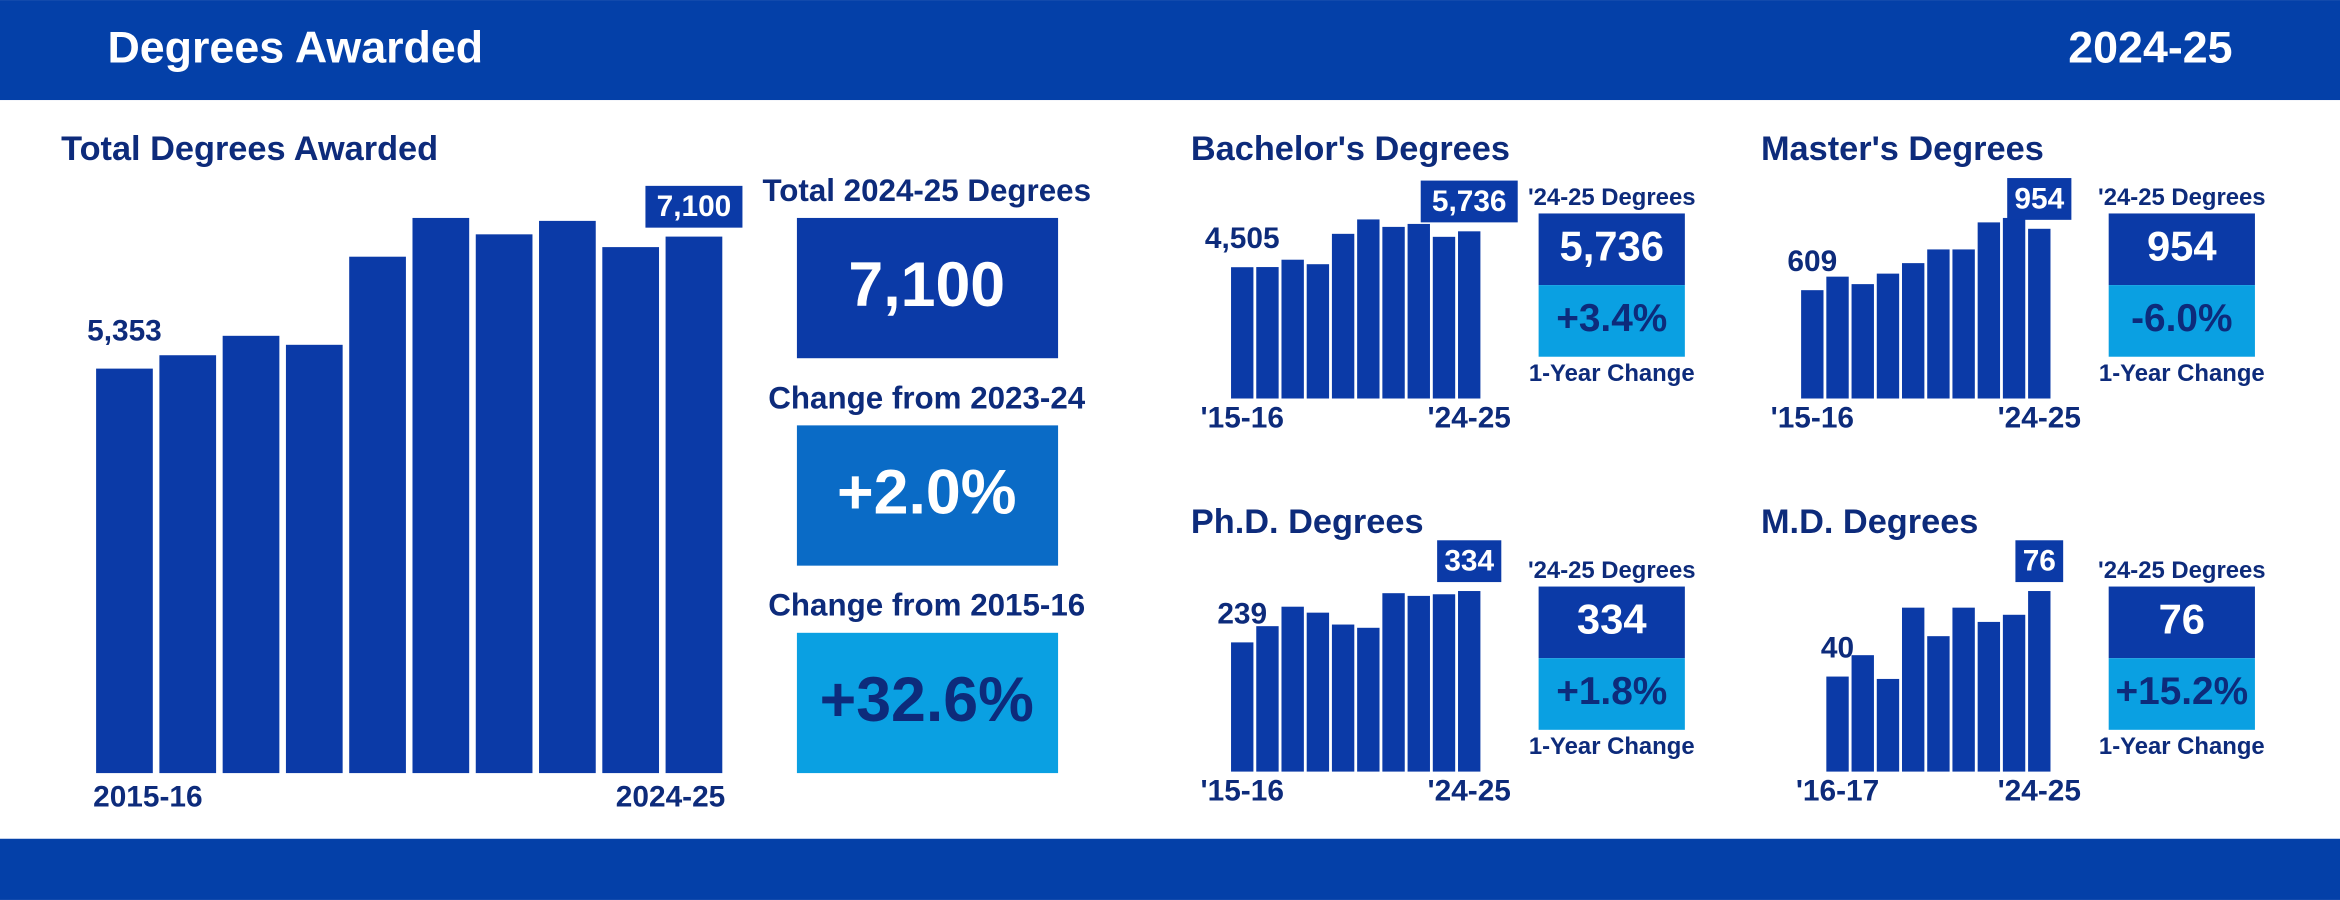  What do you see at coordinates (2182, 618) in the screenshot?
I see `kpi-value: 76` at bounding box center [2182, 618].